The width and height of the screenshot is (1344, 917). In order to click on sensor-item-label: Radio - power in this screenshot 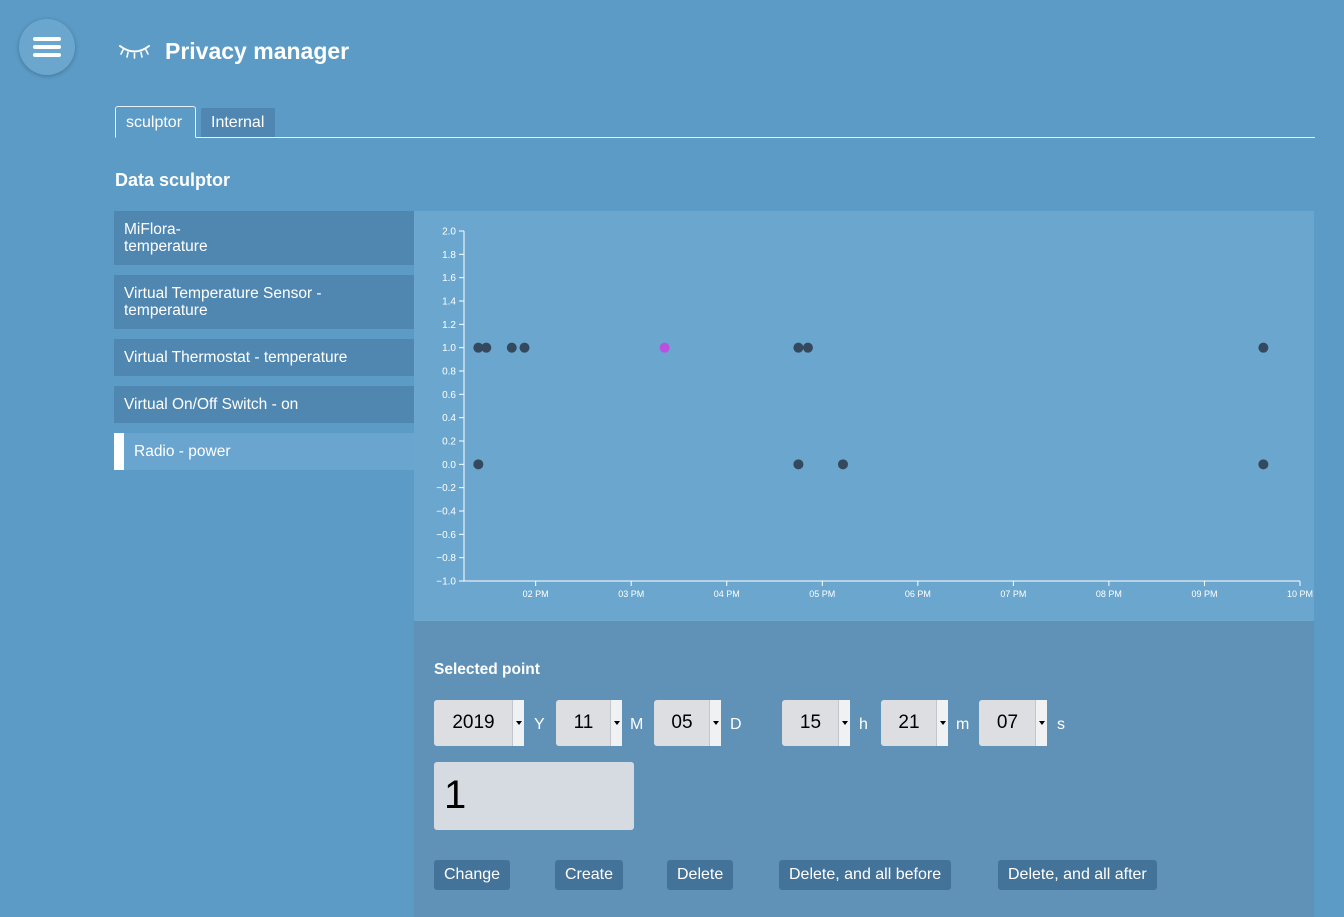, I will do `click(182, 451)`.